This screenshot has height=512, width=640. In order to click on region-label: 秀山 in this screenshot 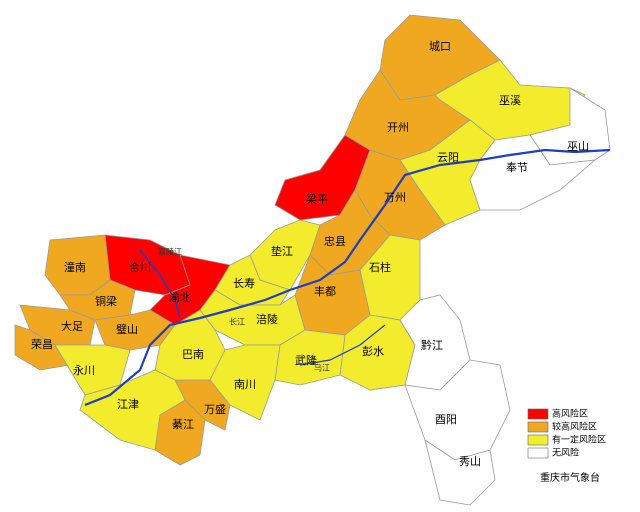, I will do `click(470, 461)`.